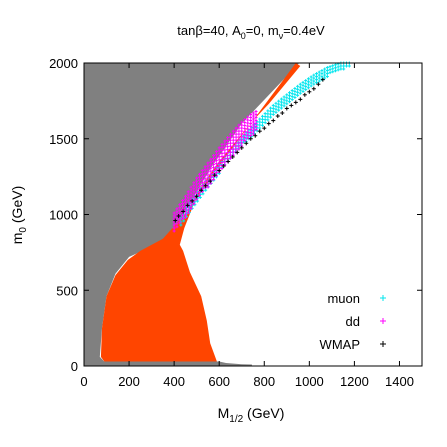 This screenshot has width=447, height=447. I want to click on x-tick-label: 600, so click(219, 381).